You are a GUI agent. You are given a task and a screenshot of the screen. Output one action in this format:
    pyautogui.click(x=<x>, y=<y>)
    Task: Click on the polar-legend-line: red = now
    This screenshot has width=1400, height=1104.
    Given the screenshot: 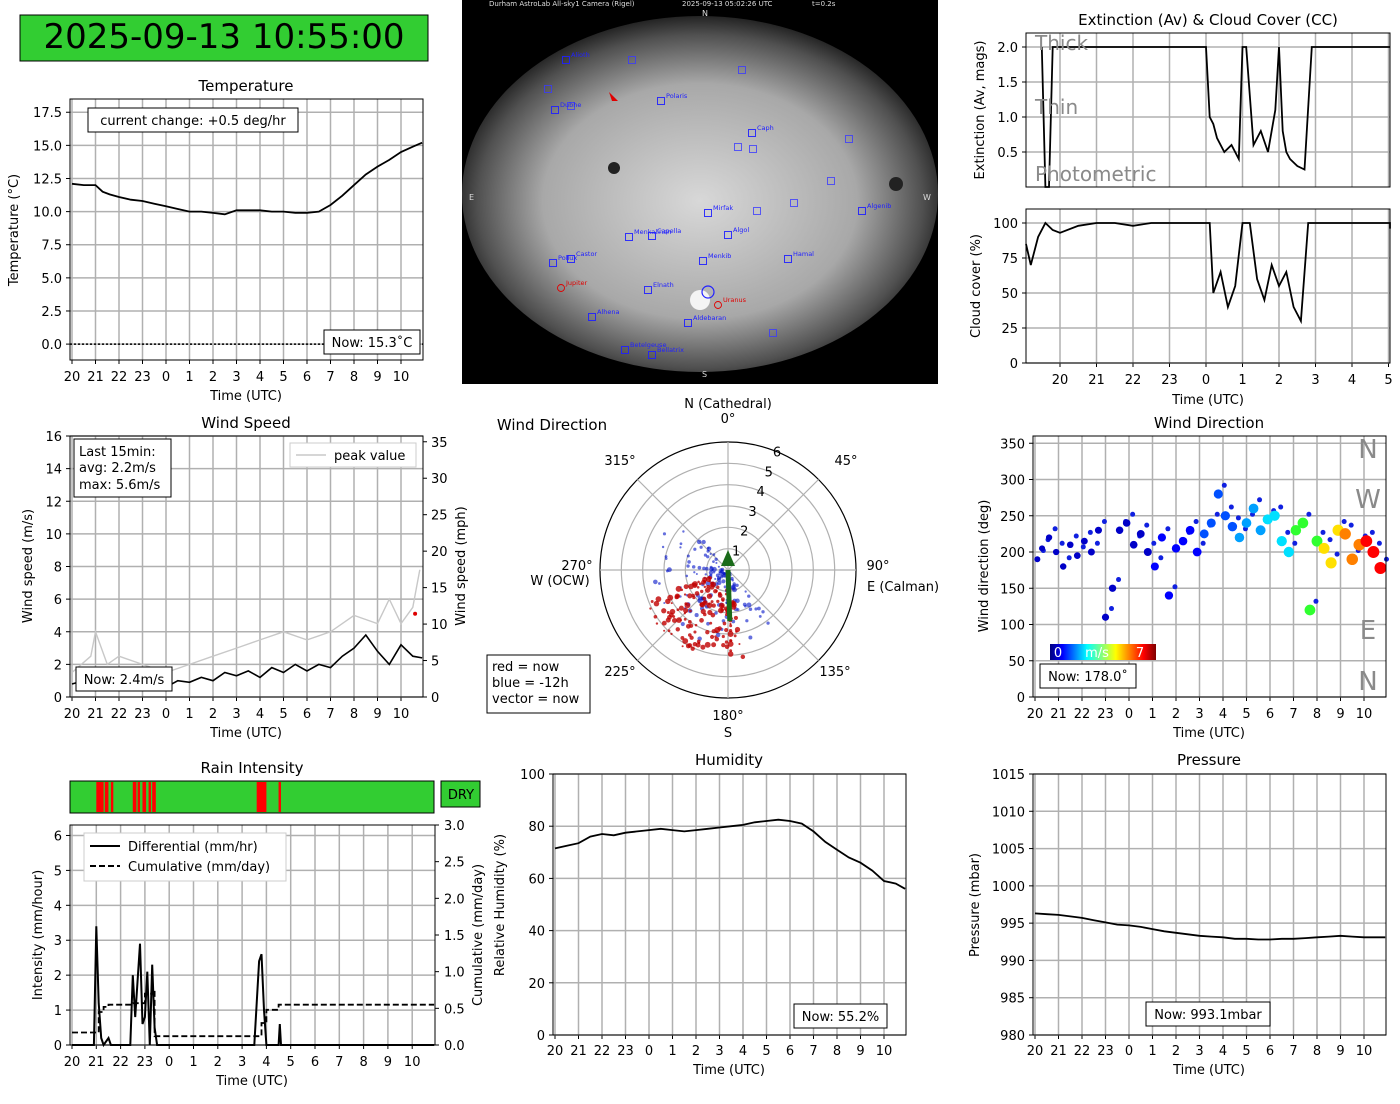 What is the action you would take?
    pyautogui.click(x=526, y=667)
    